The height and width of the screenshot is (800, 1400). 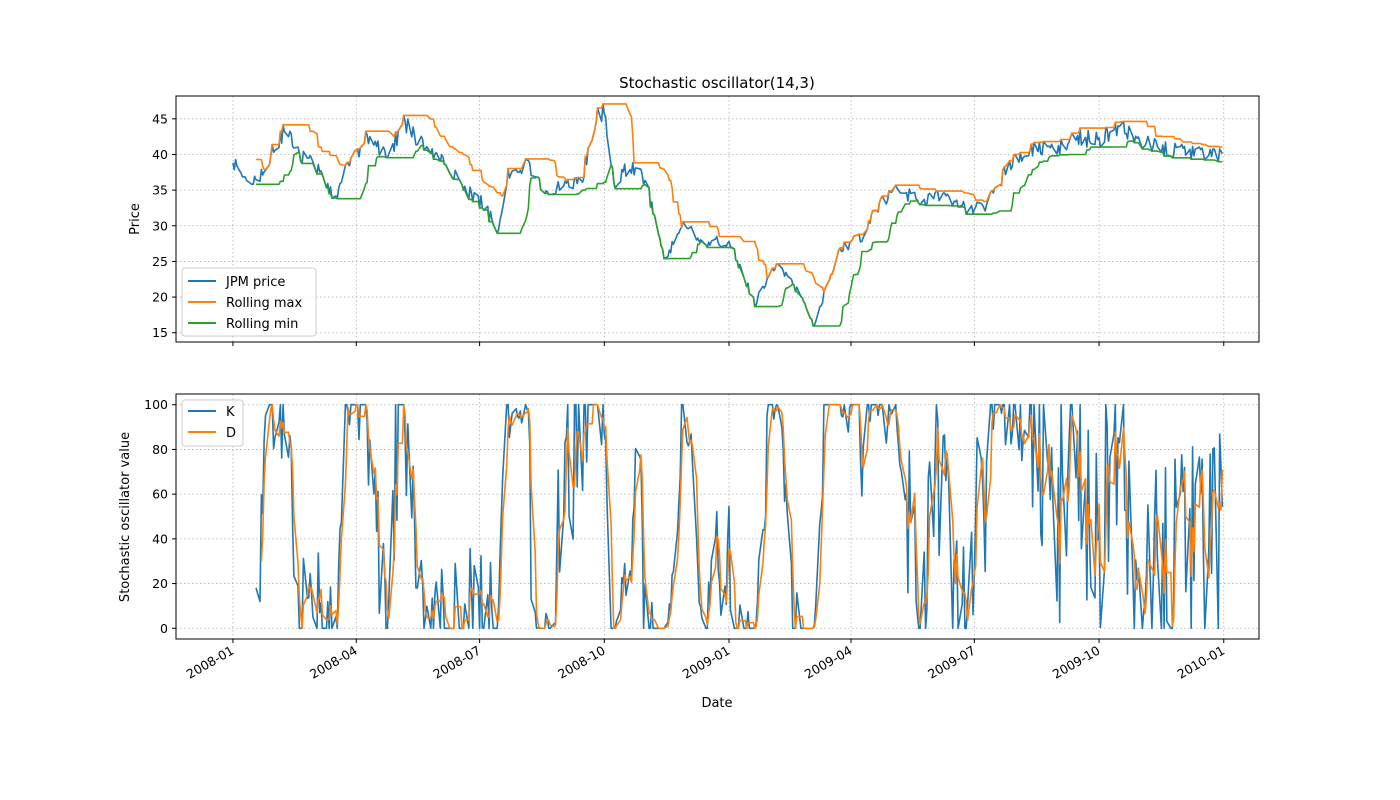 I want to click on chart-title: Stochastic oscillator(14,3), so click(x=717, y=83).